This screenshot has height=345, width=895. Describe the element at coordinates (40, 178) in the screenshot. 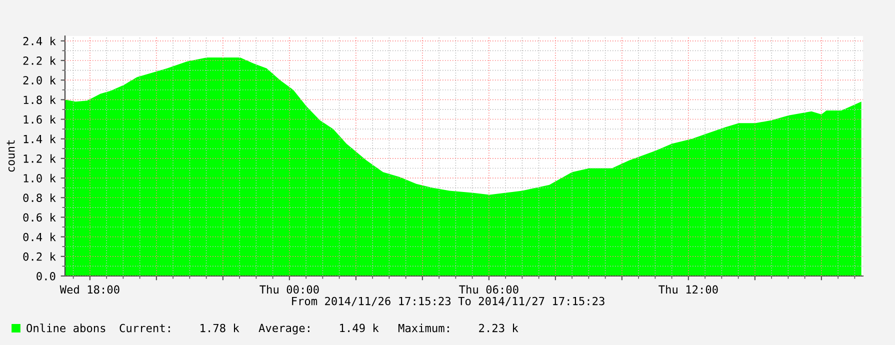

I see `y-tick-label: 1.0 k` at that location.